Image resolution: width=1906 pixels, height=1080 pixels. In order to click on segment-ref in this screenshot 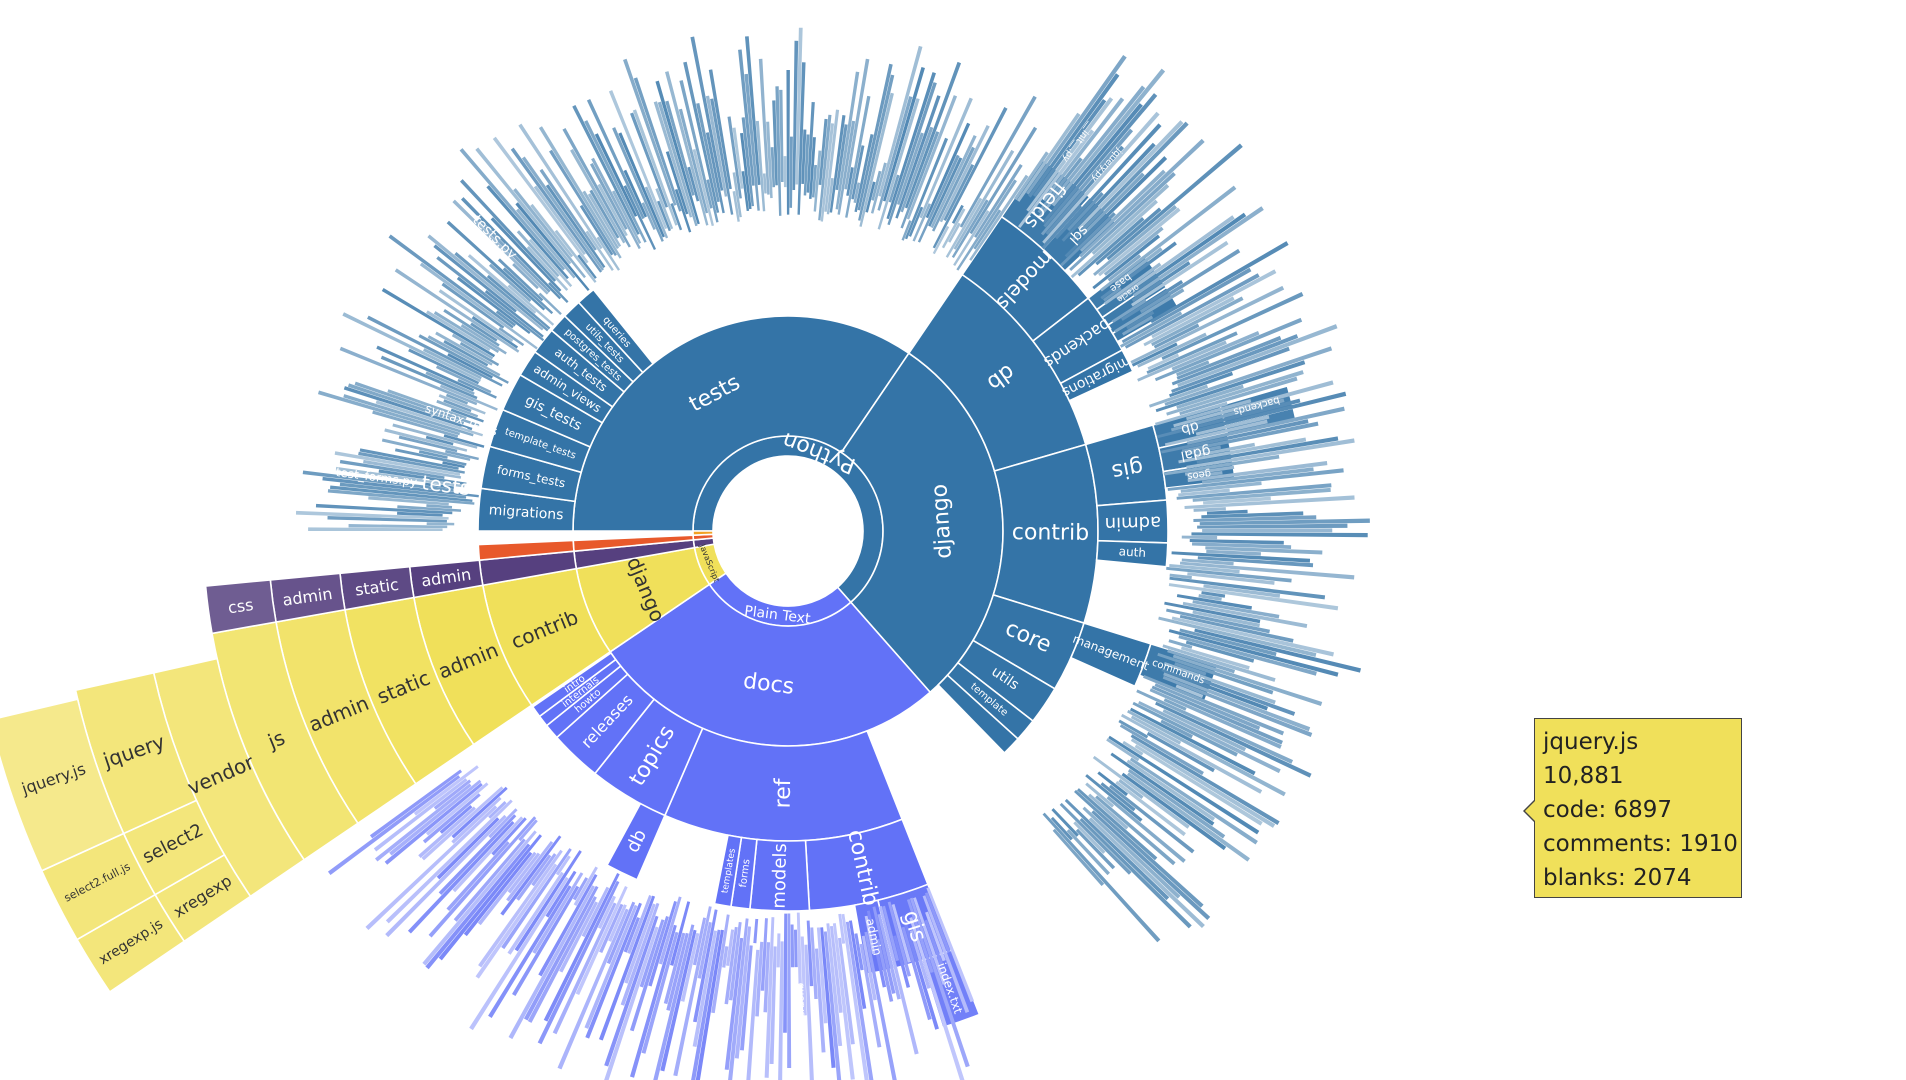, I will do `click(783, 784)`.